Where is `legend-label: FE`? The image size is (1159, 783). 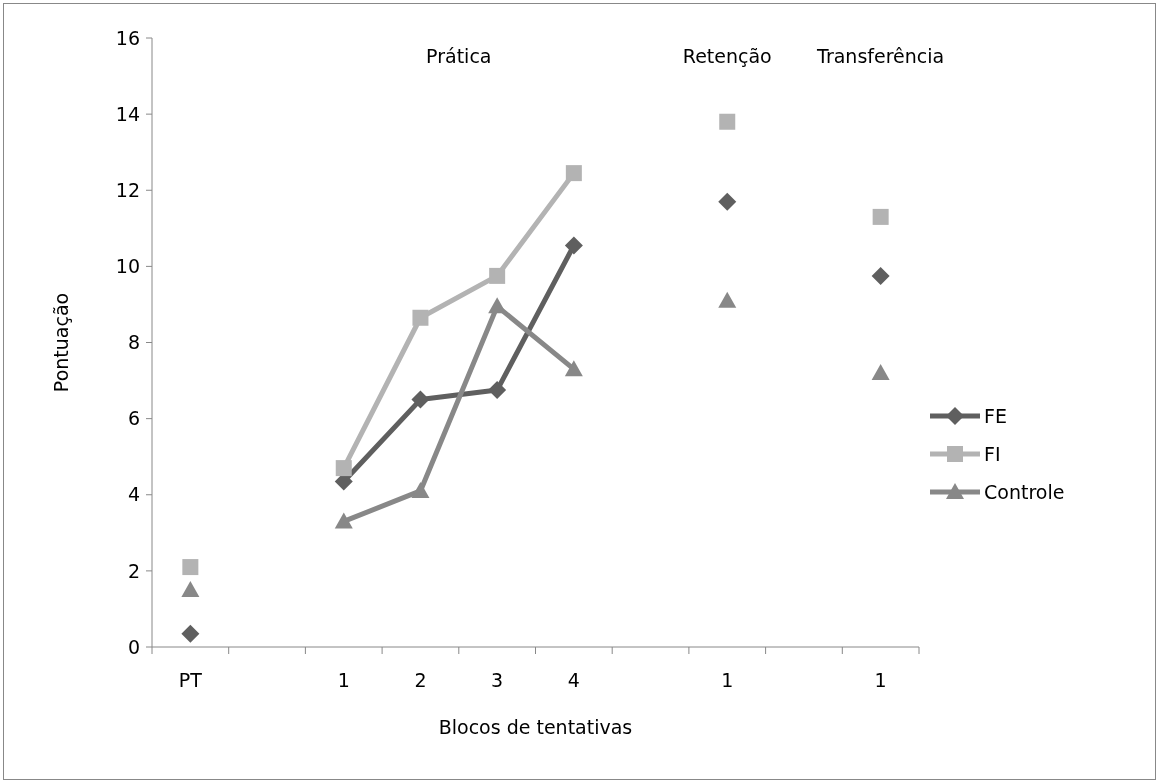
legend-label: FE is located at coordinates (995, 415).